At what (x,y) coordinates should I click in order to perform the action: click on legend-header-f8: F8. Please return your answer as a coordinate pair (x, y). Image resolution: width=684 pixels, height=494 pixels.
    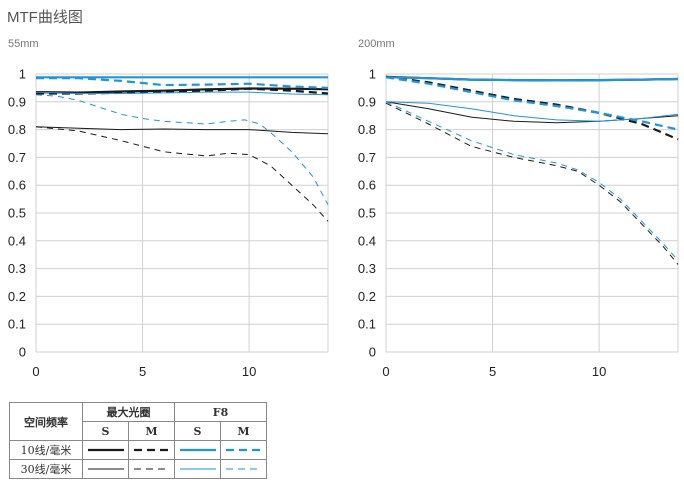
    Looking at the image, I should click on (220, 412).